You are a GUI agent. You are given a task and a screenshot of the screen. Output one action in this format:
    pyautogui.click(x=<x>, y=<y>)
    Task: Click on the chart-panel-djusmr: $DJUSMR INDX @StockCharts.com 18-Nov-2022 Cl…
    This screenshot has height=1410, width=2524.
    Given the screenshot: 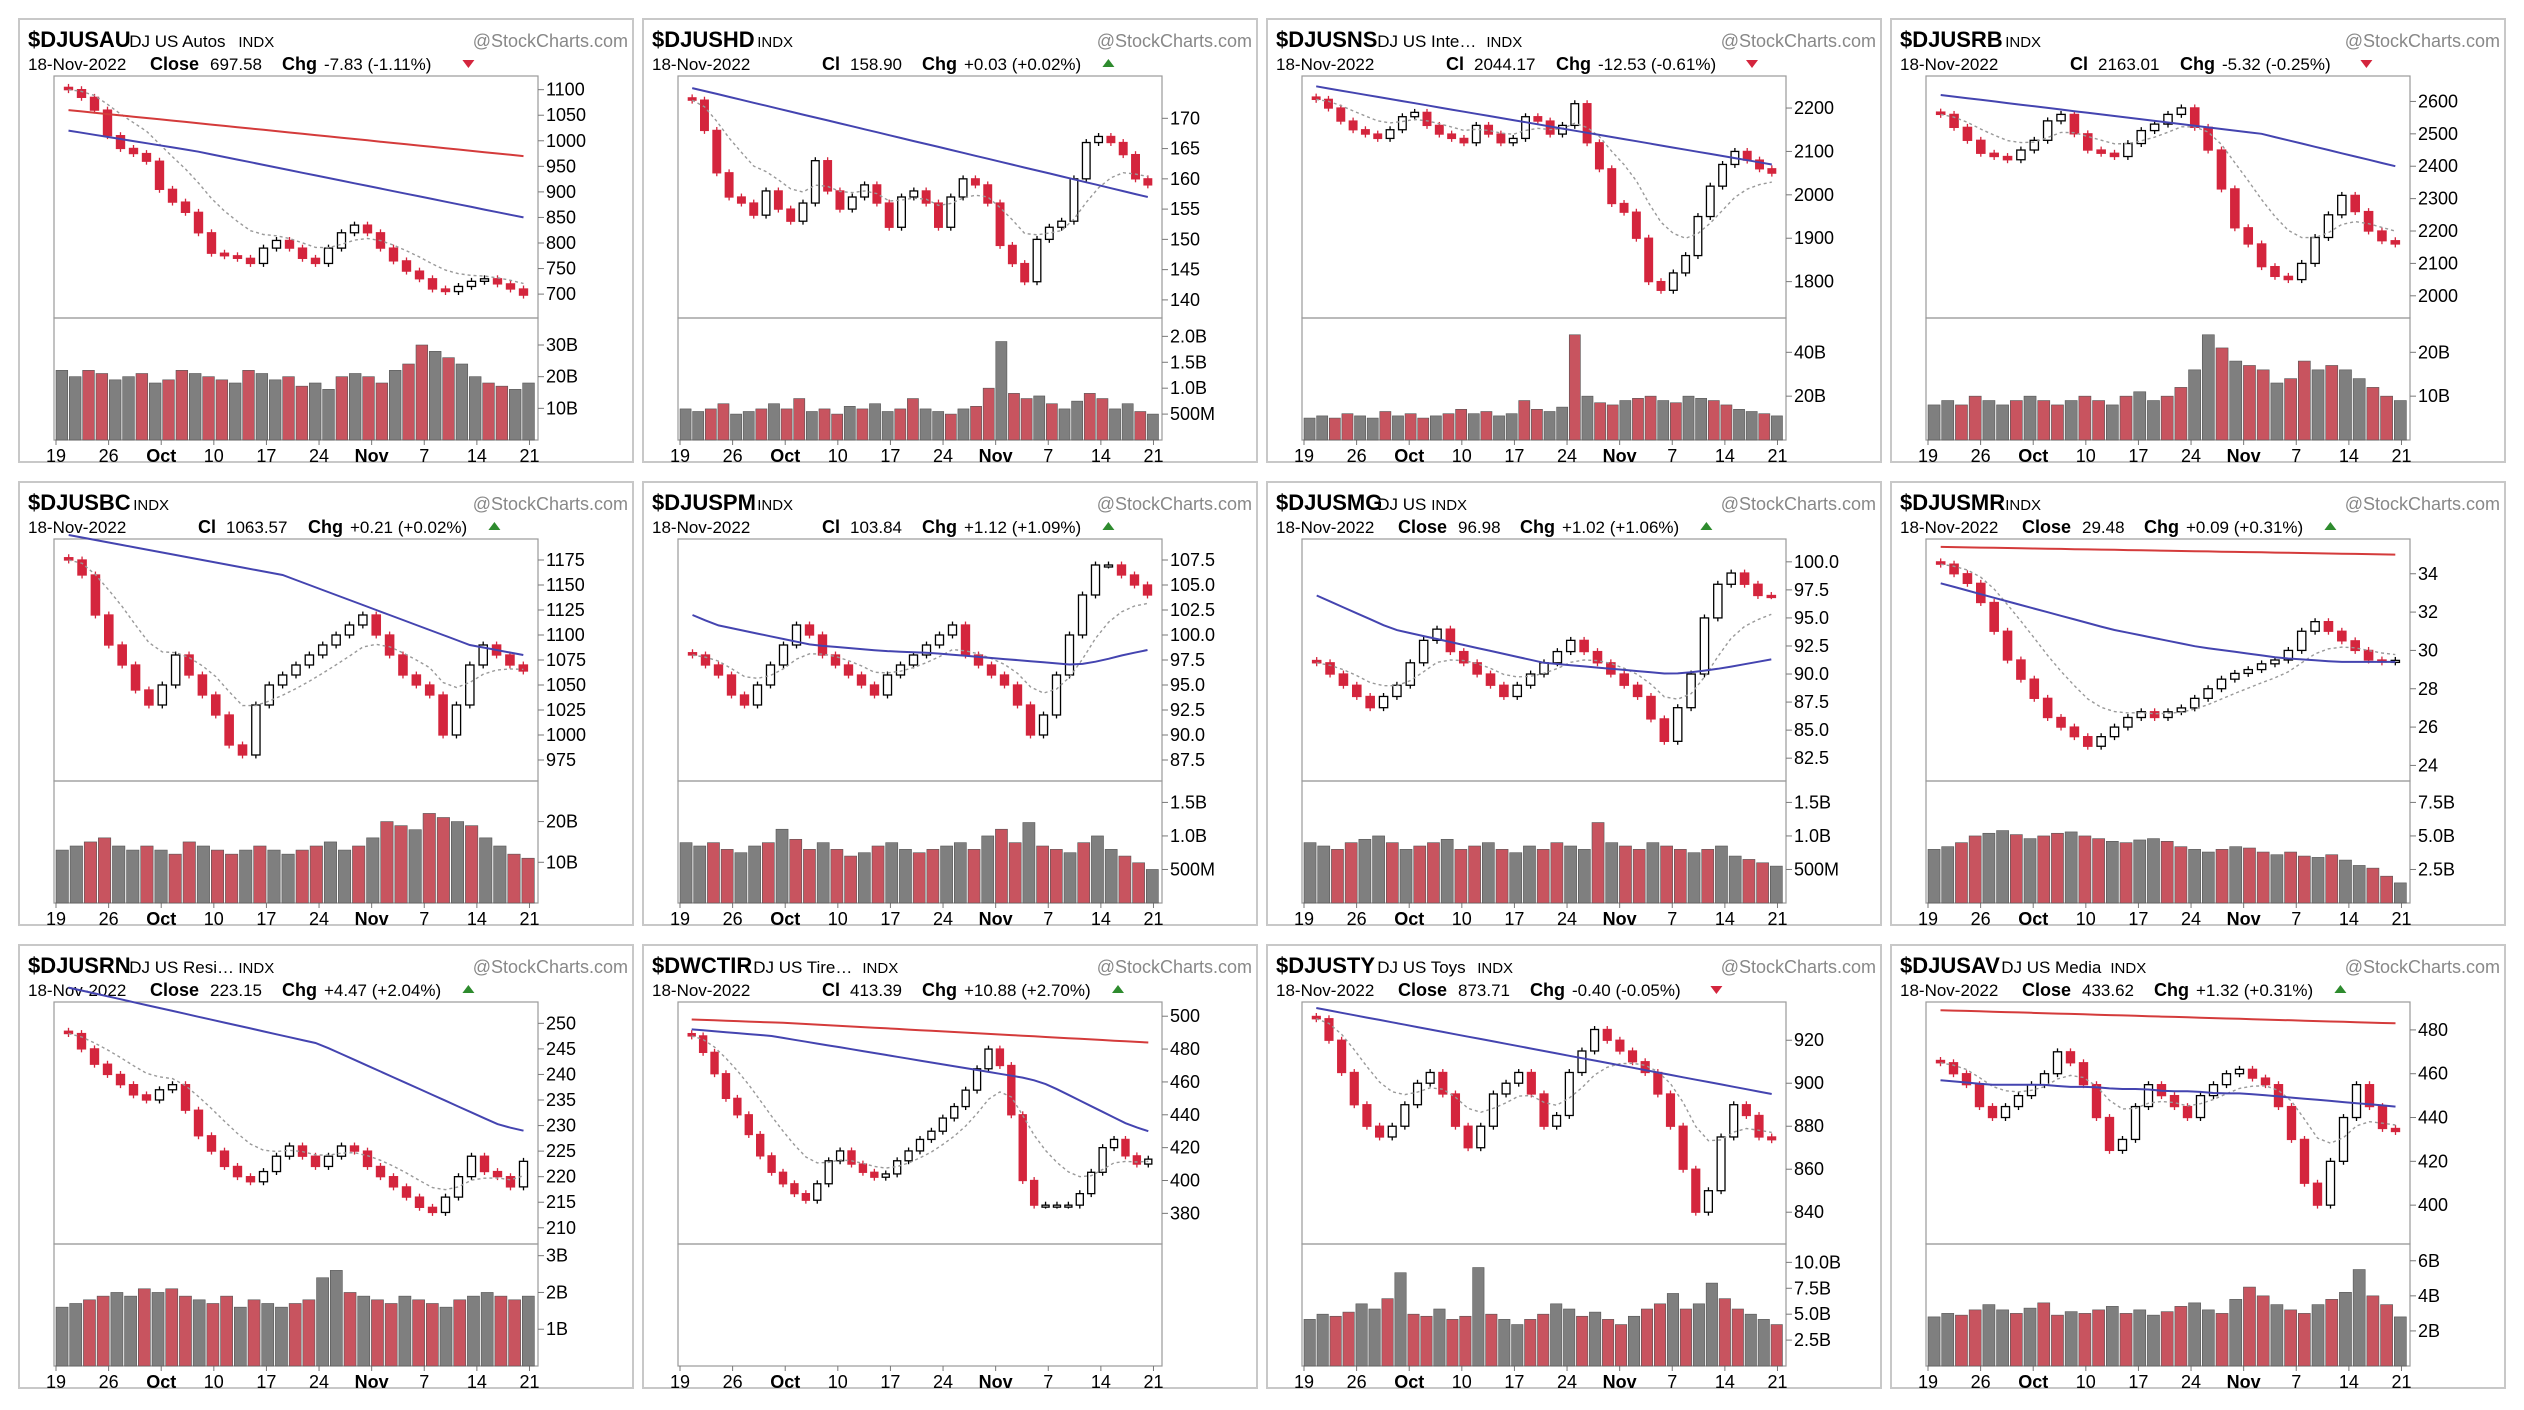 What is the action you would take?
    pyautogui.click(x=2198, y=704)
    